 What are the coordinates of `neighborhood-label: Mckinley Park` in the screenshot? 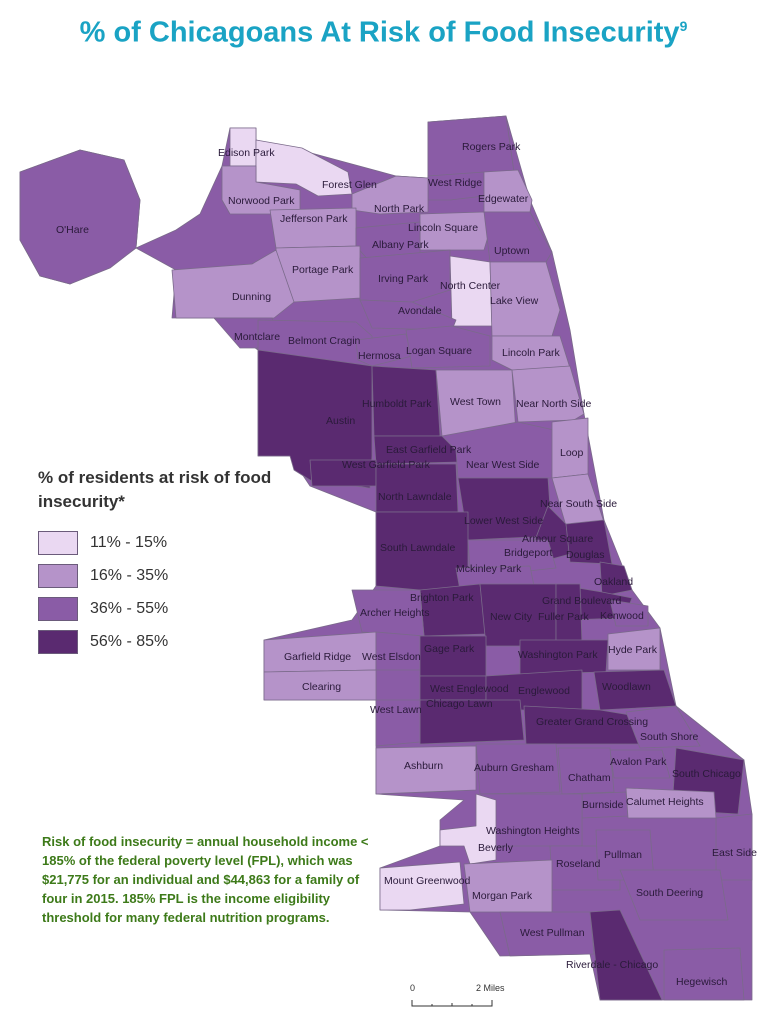 It's located at (489, 569).